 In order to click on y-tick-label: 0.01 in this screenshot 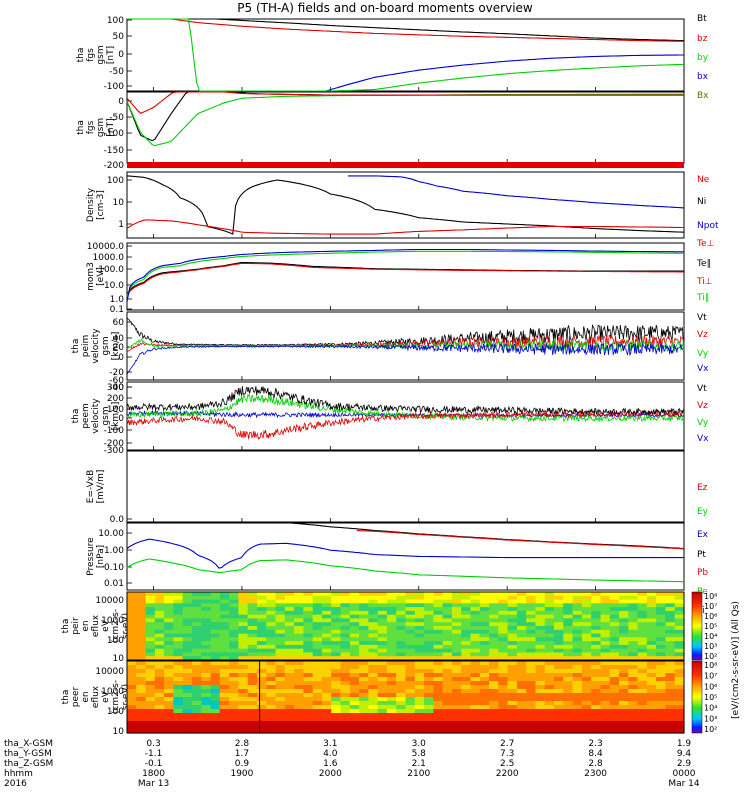, I will do `click(114, 584)`.